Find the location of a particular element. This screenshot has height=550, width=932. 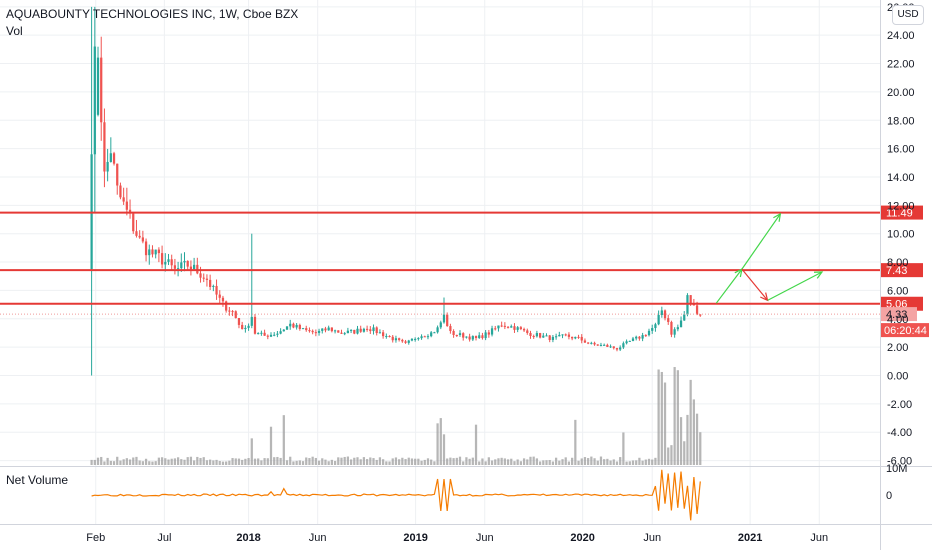

net-volume-label: Net Volume is located at coordinates (37, 480).